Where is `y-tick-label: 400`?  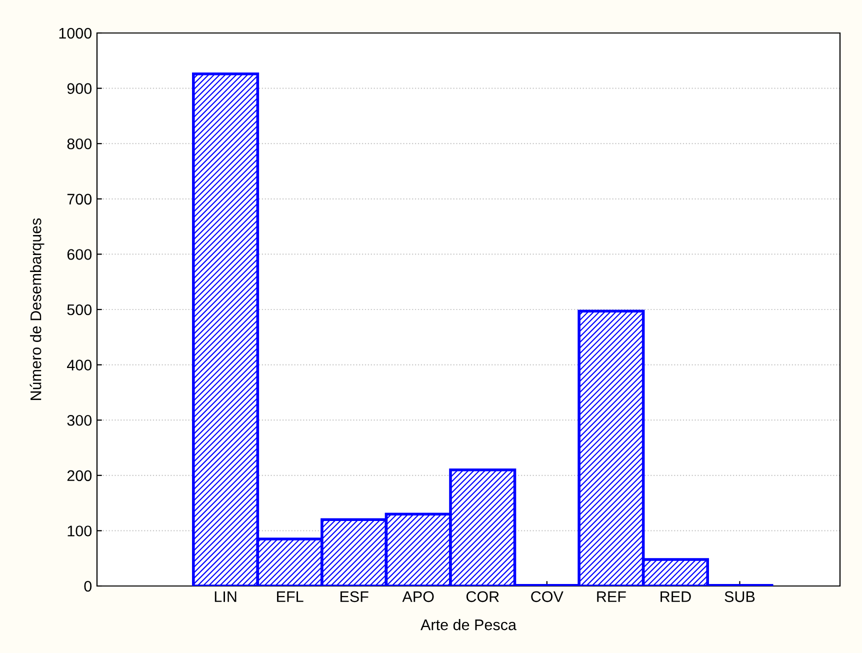
y-tick-label: 400 is located at coordinates (79, 365).